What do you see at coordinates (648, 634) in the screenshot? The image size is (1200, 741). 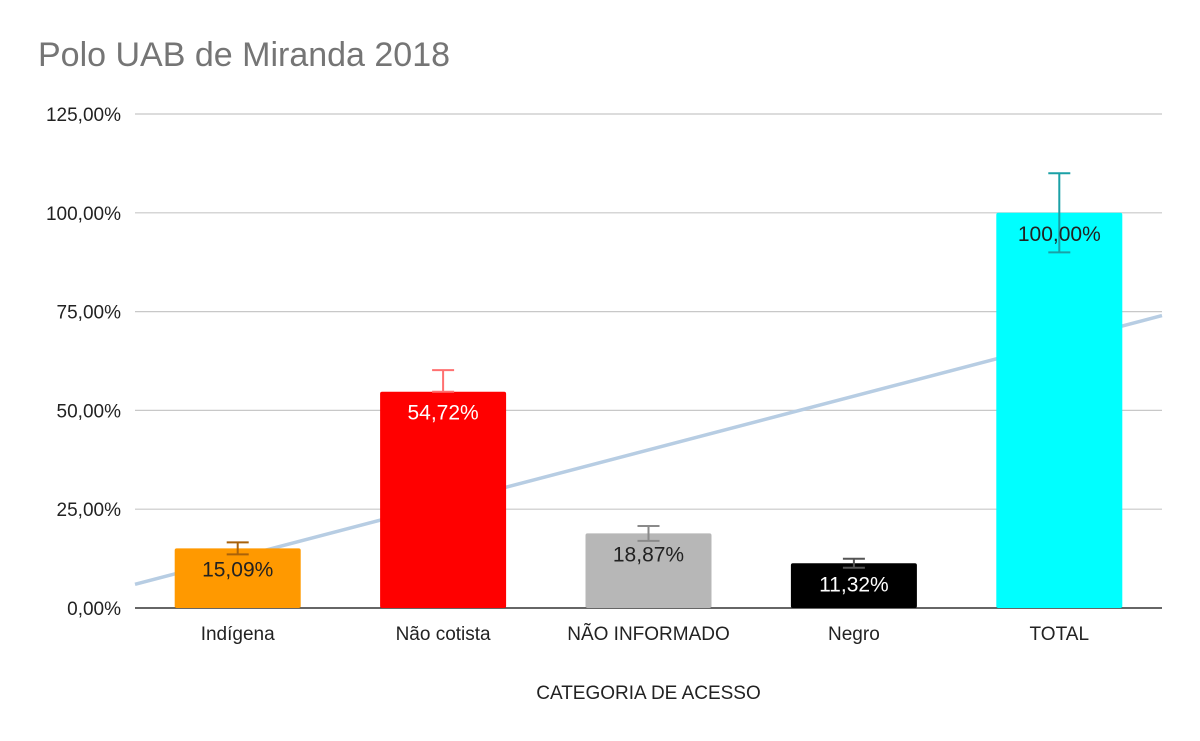 I see `x-category-label: NÃO INFORMADO` at bounding box center [648, 634].